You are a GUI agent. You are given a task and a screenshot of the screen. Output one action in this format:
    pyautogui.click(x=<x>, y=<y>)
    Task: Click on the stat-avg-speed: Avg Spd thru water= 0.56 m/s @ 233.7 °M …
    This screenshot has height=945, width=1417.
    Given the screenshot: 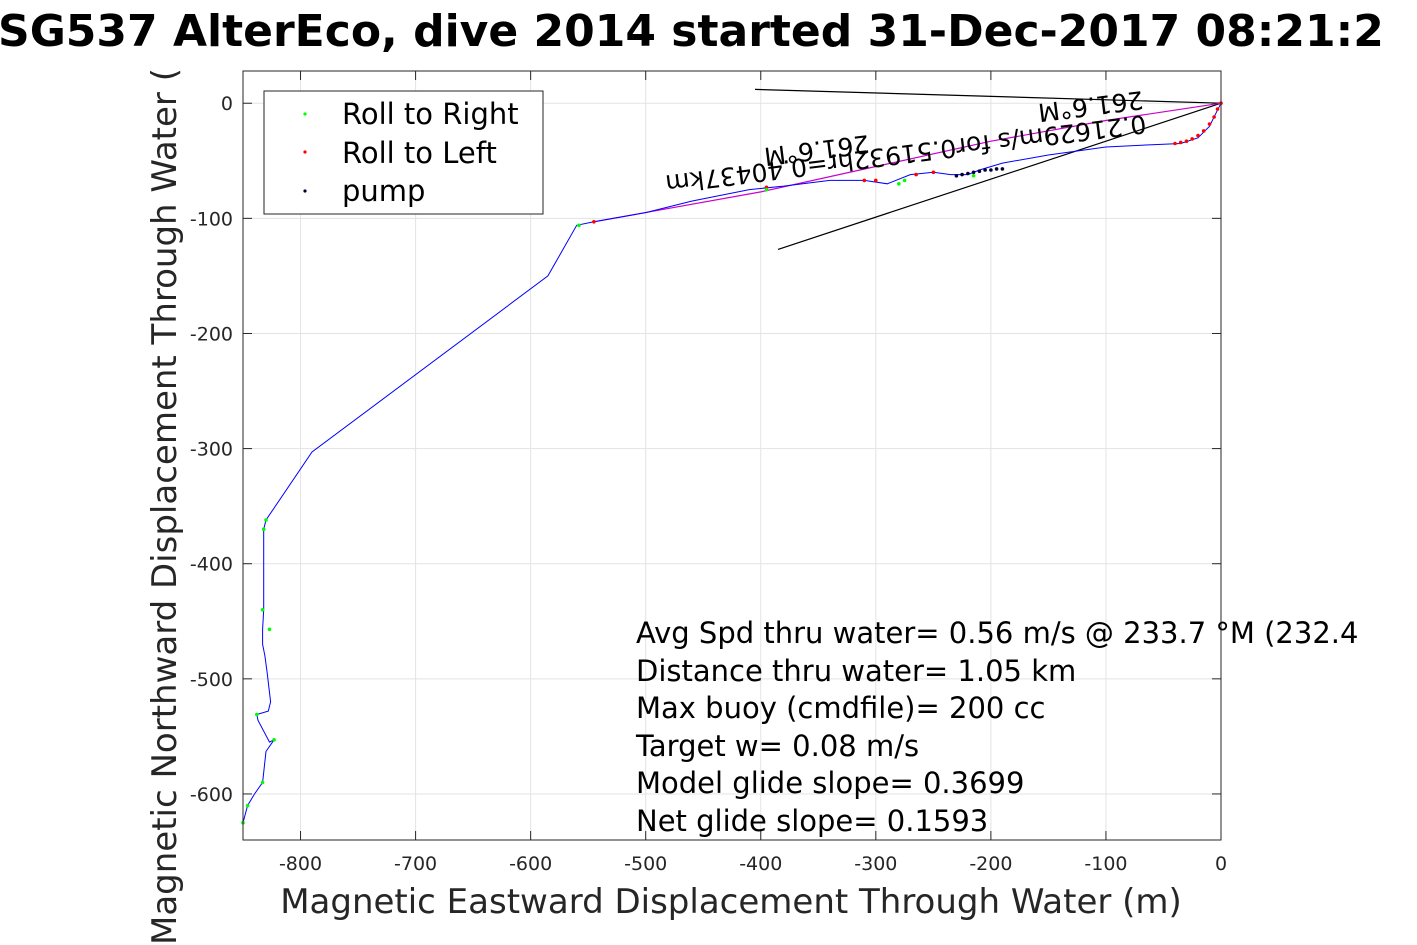 What is the action you would take?
    pyautogui.click(x=997, y=633)
    